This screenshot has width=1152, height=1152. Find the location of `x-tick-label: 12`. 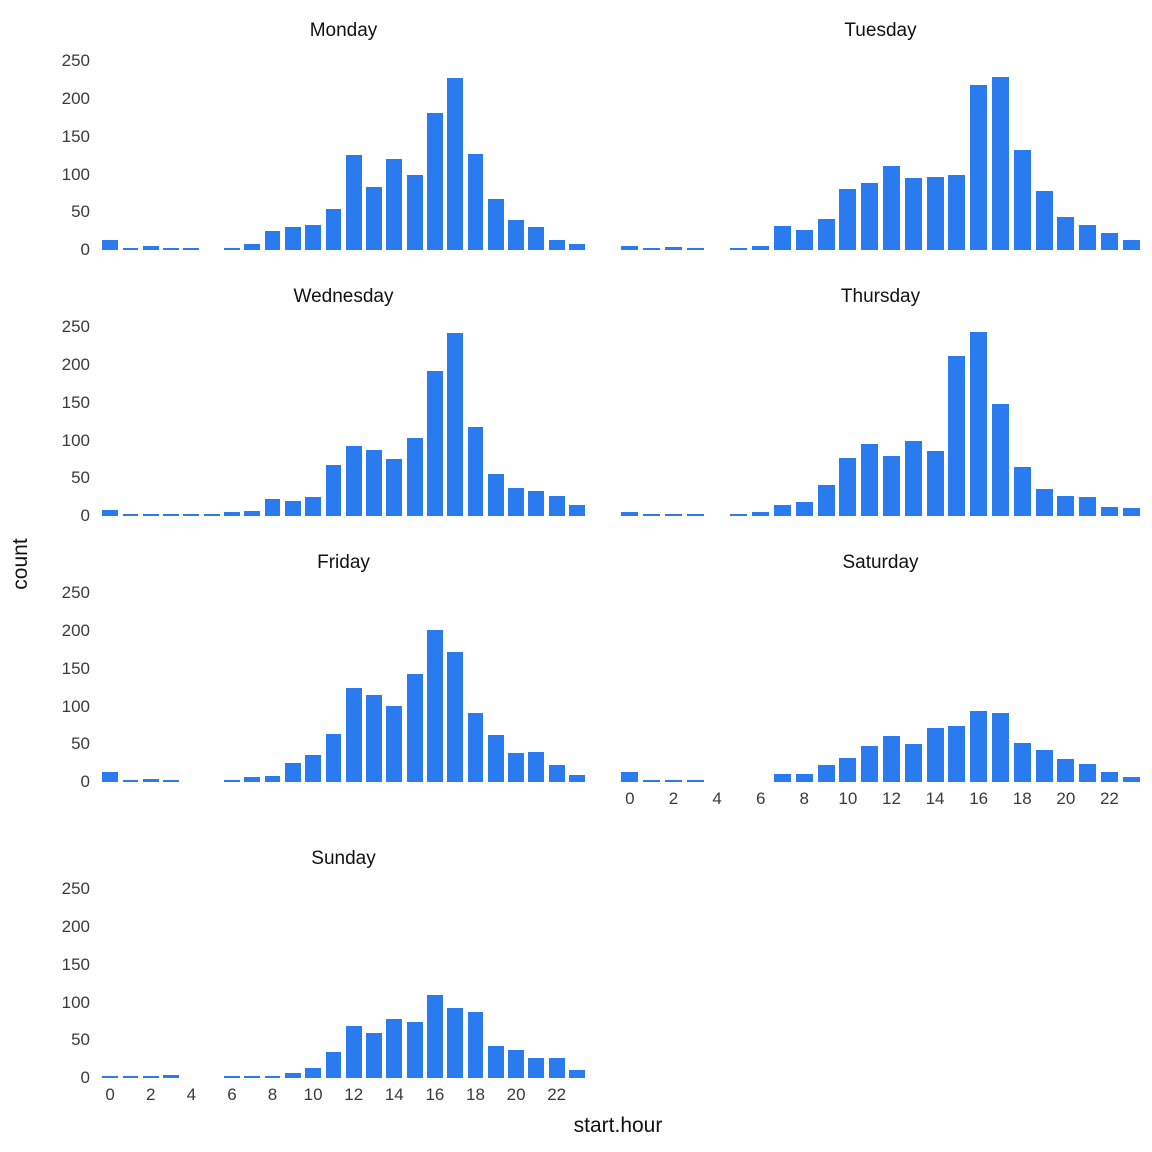

x-tick-label: 12 is located at coordinates (891, 798).